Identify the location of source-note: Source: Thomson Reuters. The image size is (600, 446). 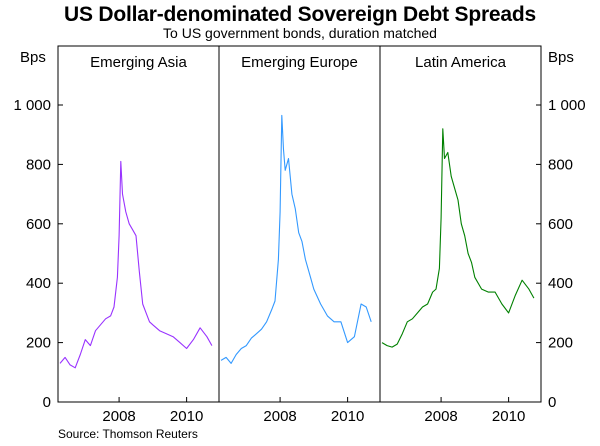
(128, 434).